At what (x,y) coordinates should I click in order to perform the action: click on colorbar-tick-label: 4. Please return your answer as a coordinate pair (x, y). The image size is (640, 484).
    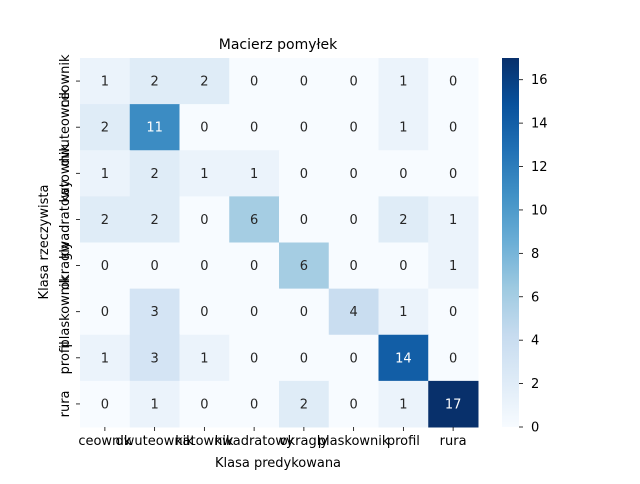
    Looking at the image, I should click on (535, 341).